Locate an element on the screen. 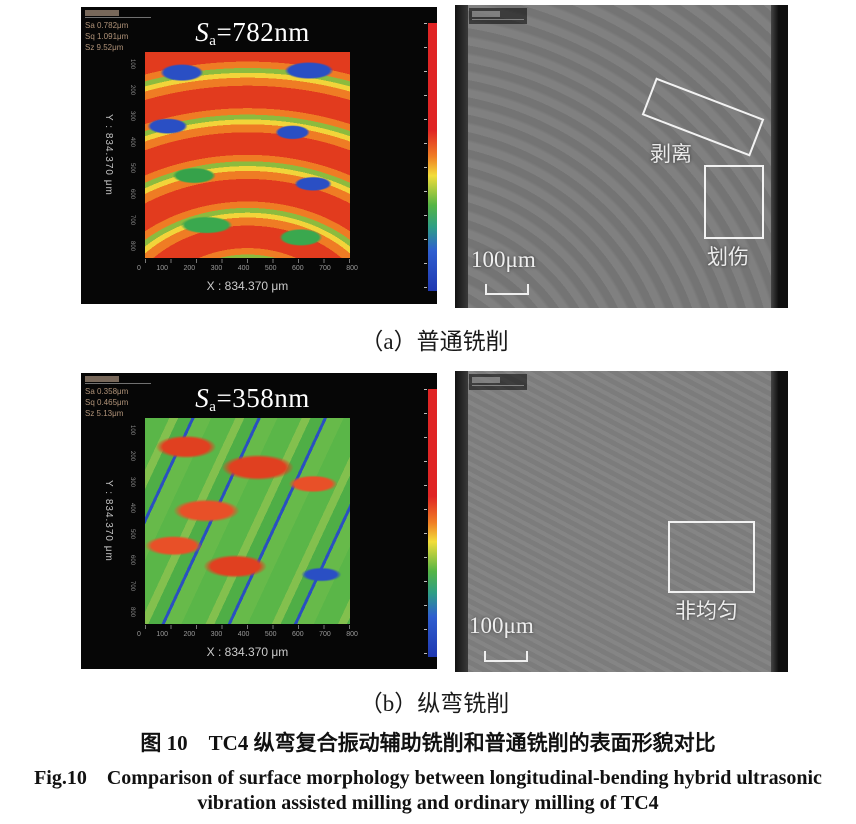  meta-sa: Sa 0.358μm is located at coordinates (107, 391).